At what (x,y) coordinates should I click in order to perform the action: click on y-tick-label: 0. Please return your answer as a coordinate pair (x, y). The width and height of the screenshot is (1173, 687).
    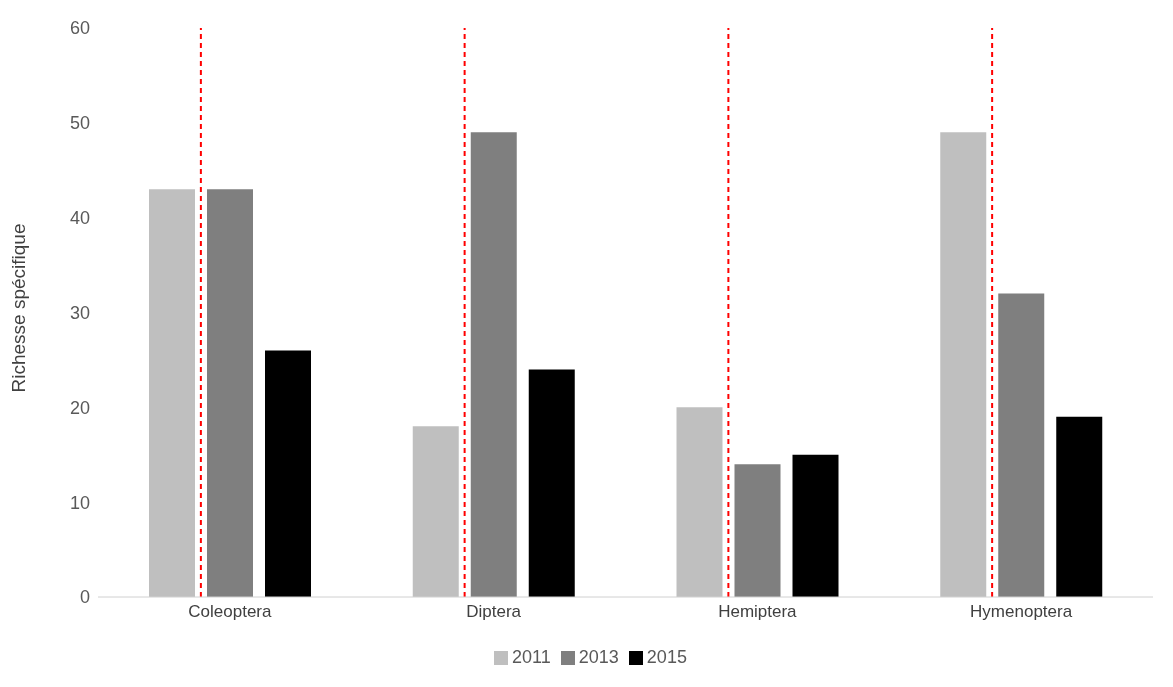
    Looking at the image, I should click on (84, 597).